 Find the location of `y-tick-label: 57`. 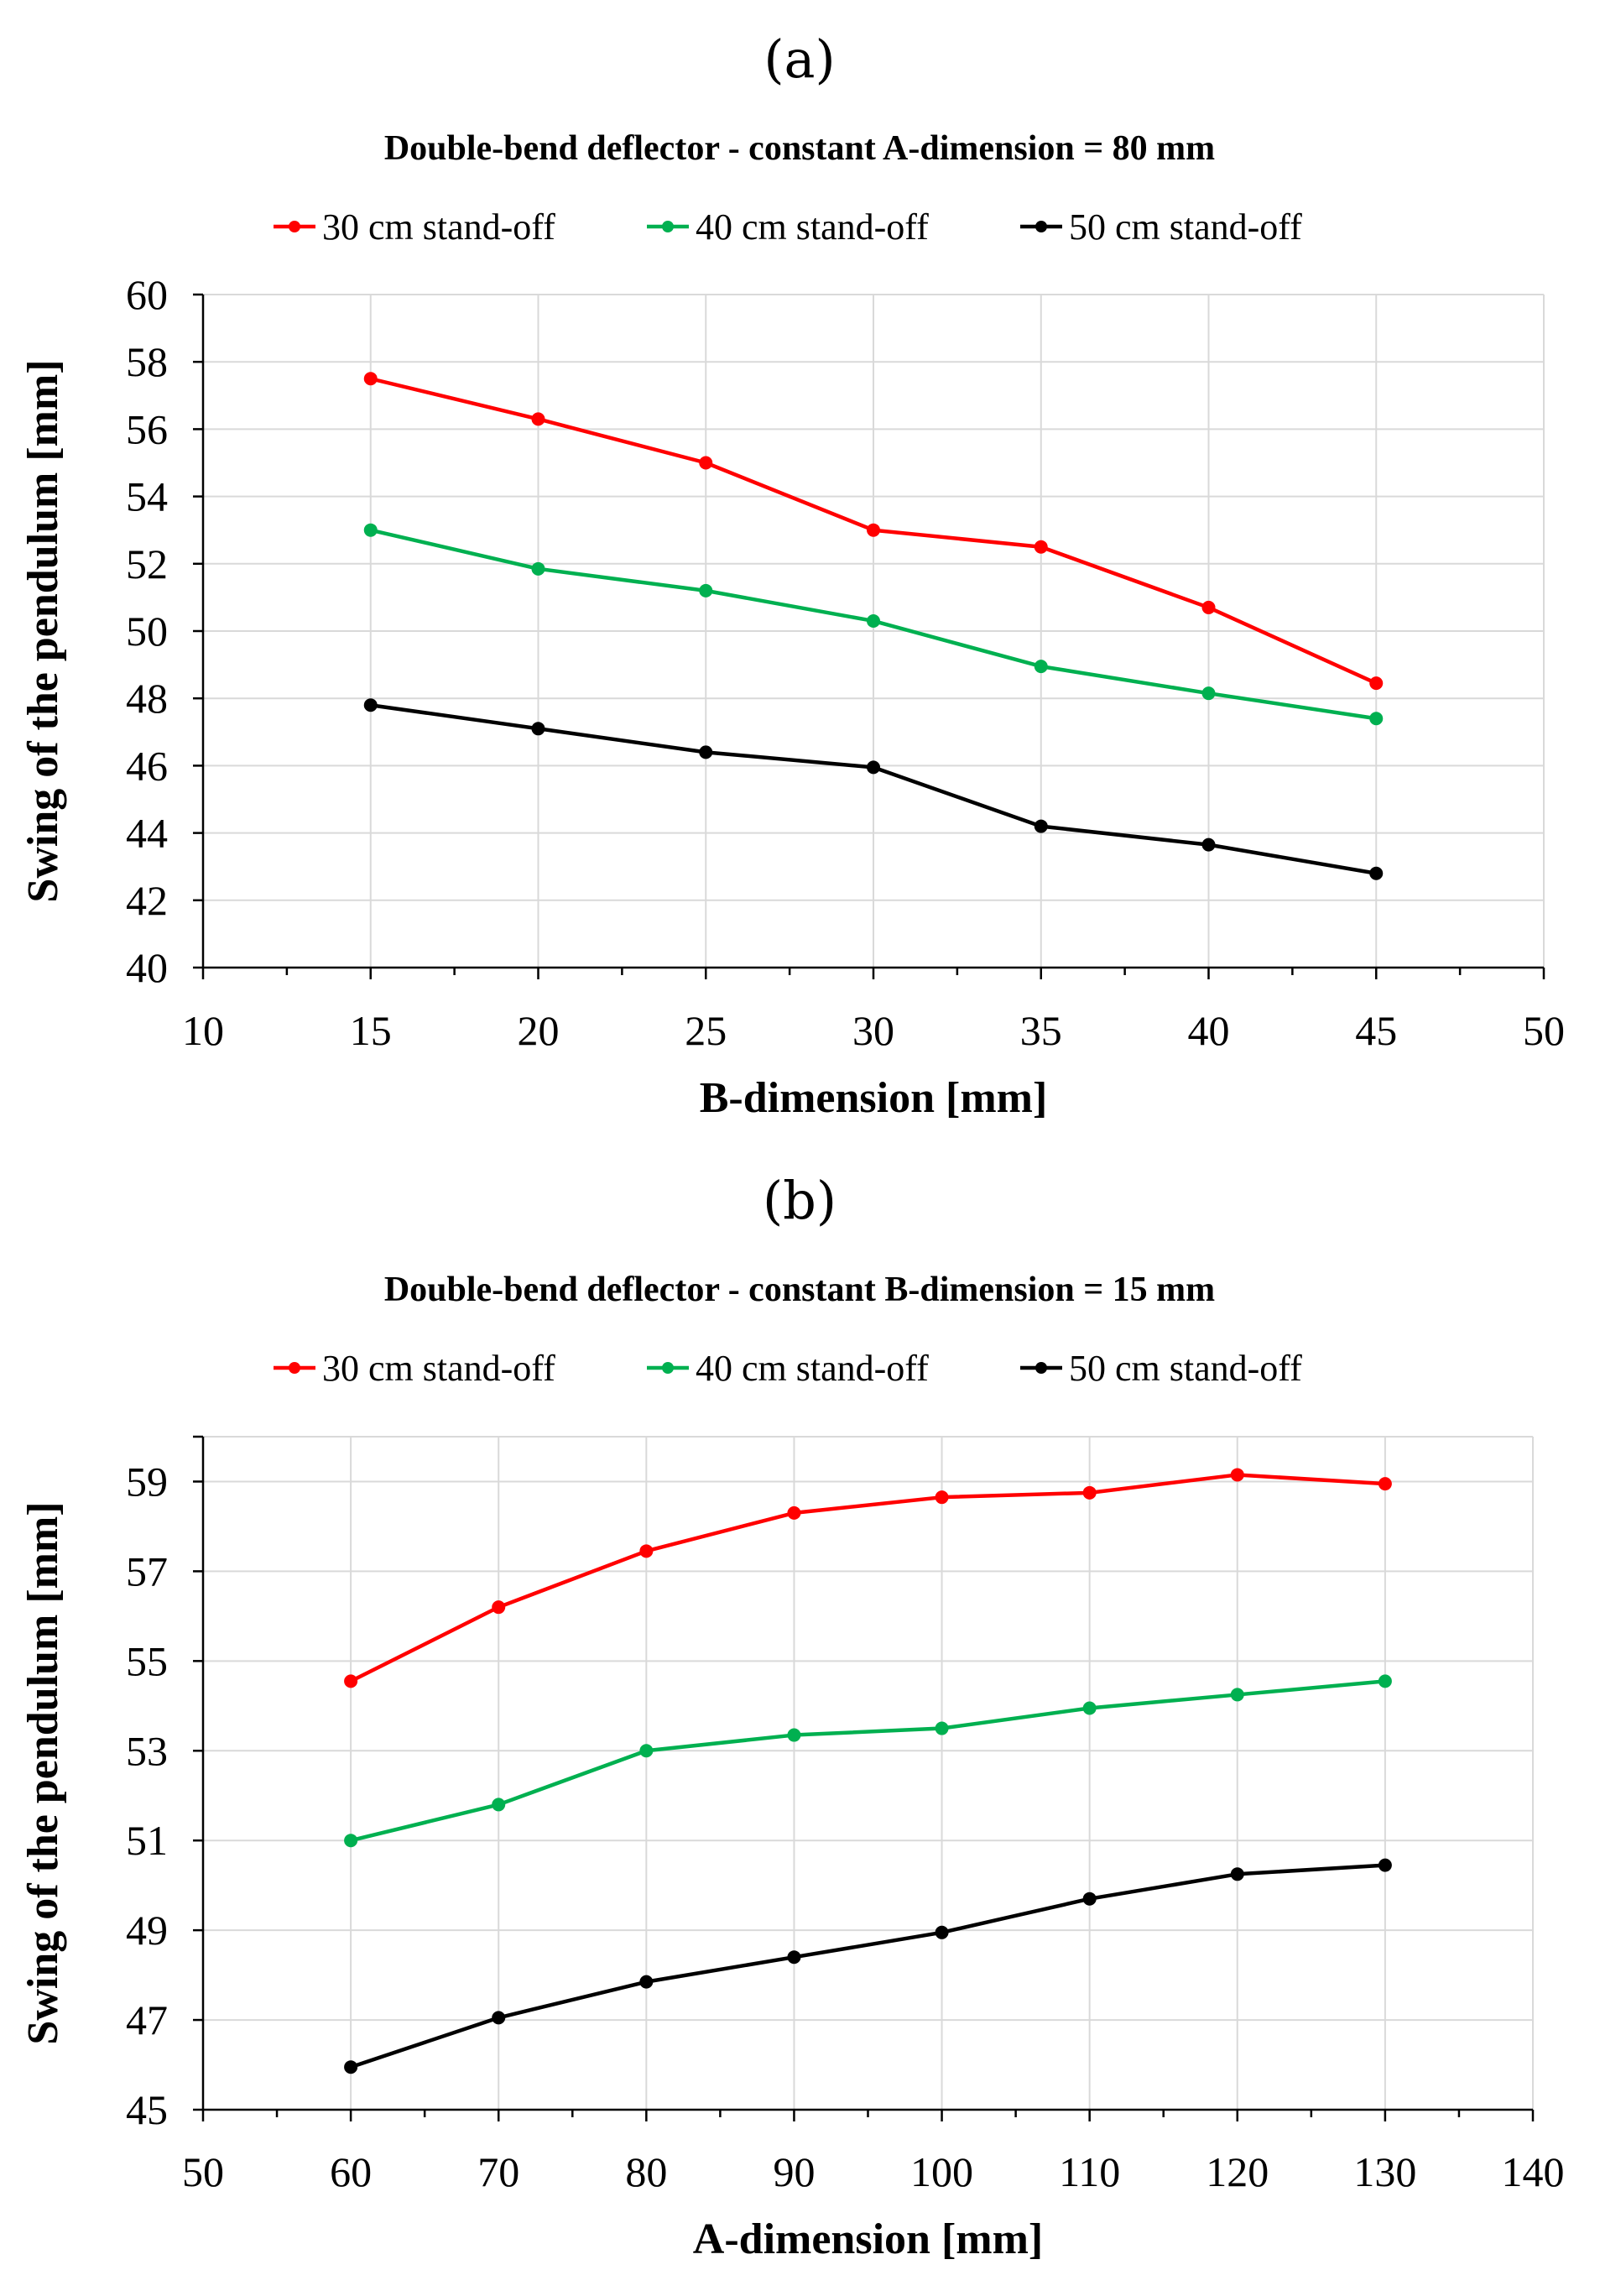

y-tick-label: 57 is located at coordinates (147, 1570).